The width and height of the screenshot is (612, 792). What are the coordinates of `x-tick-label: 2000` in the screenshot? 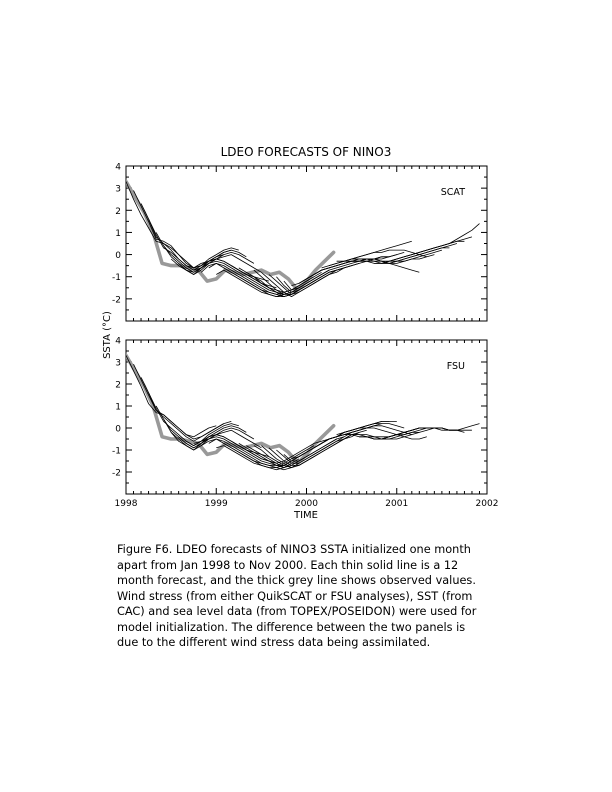 It's located at (306, 504).